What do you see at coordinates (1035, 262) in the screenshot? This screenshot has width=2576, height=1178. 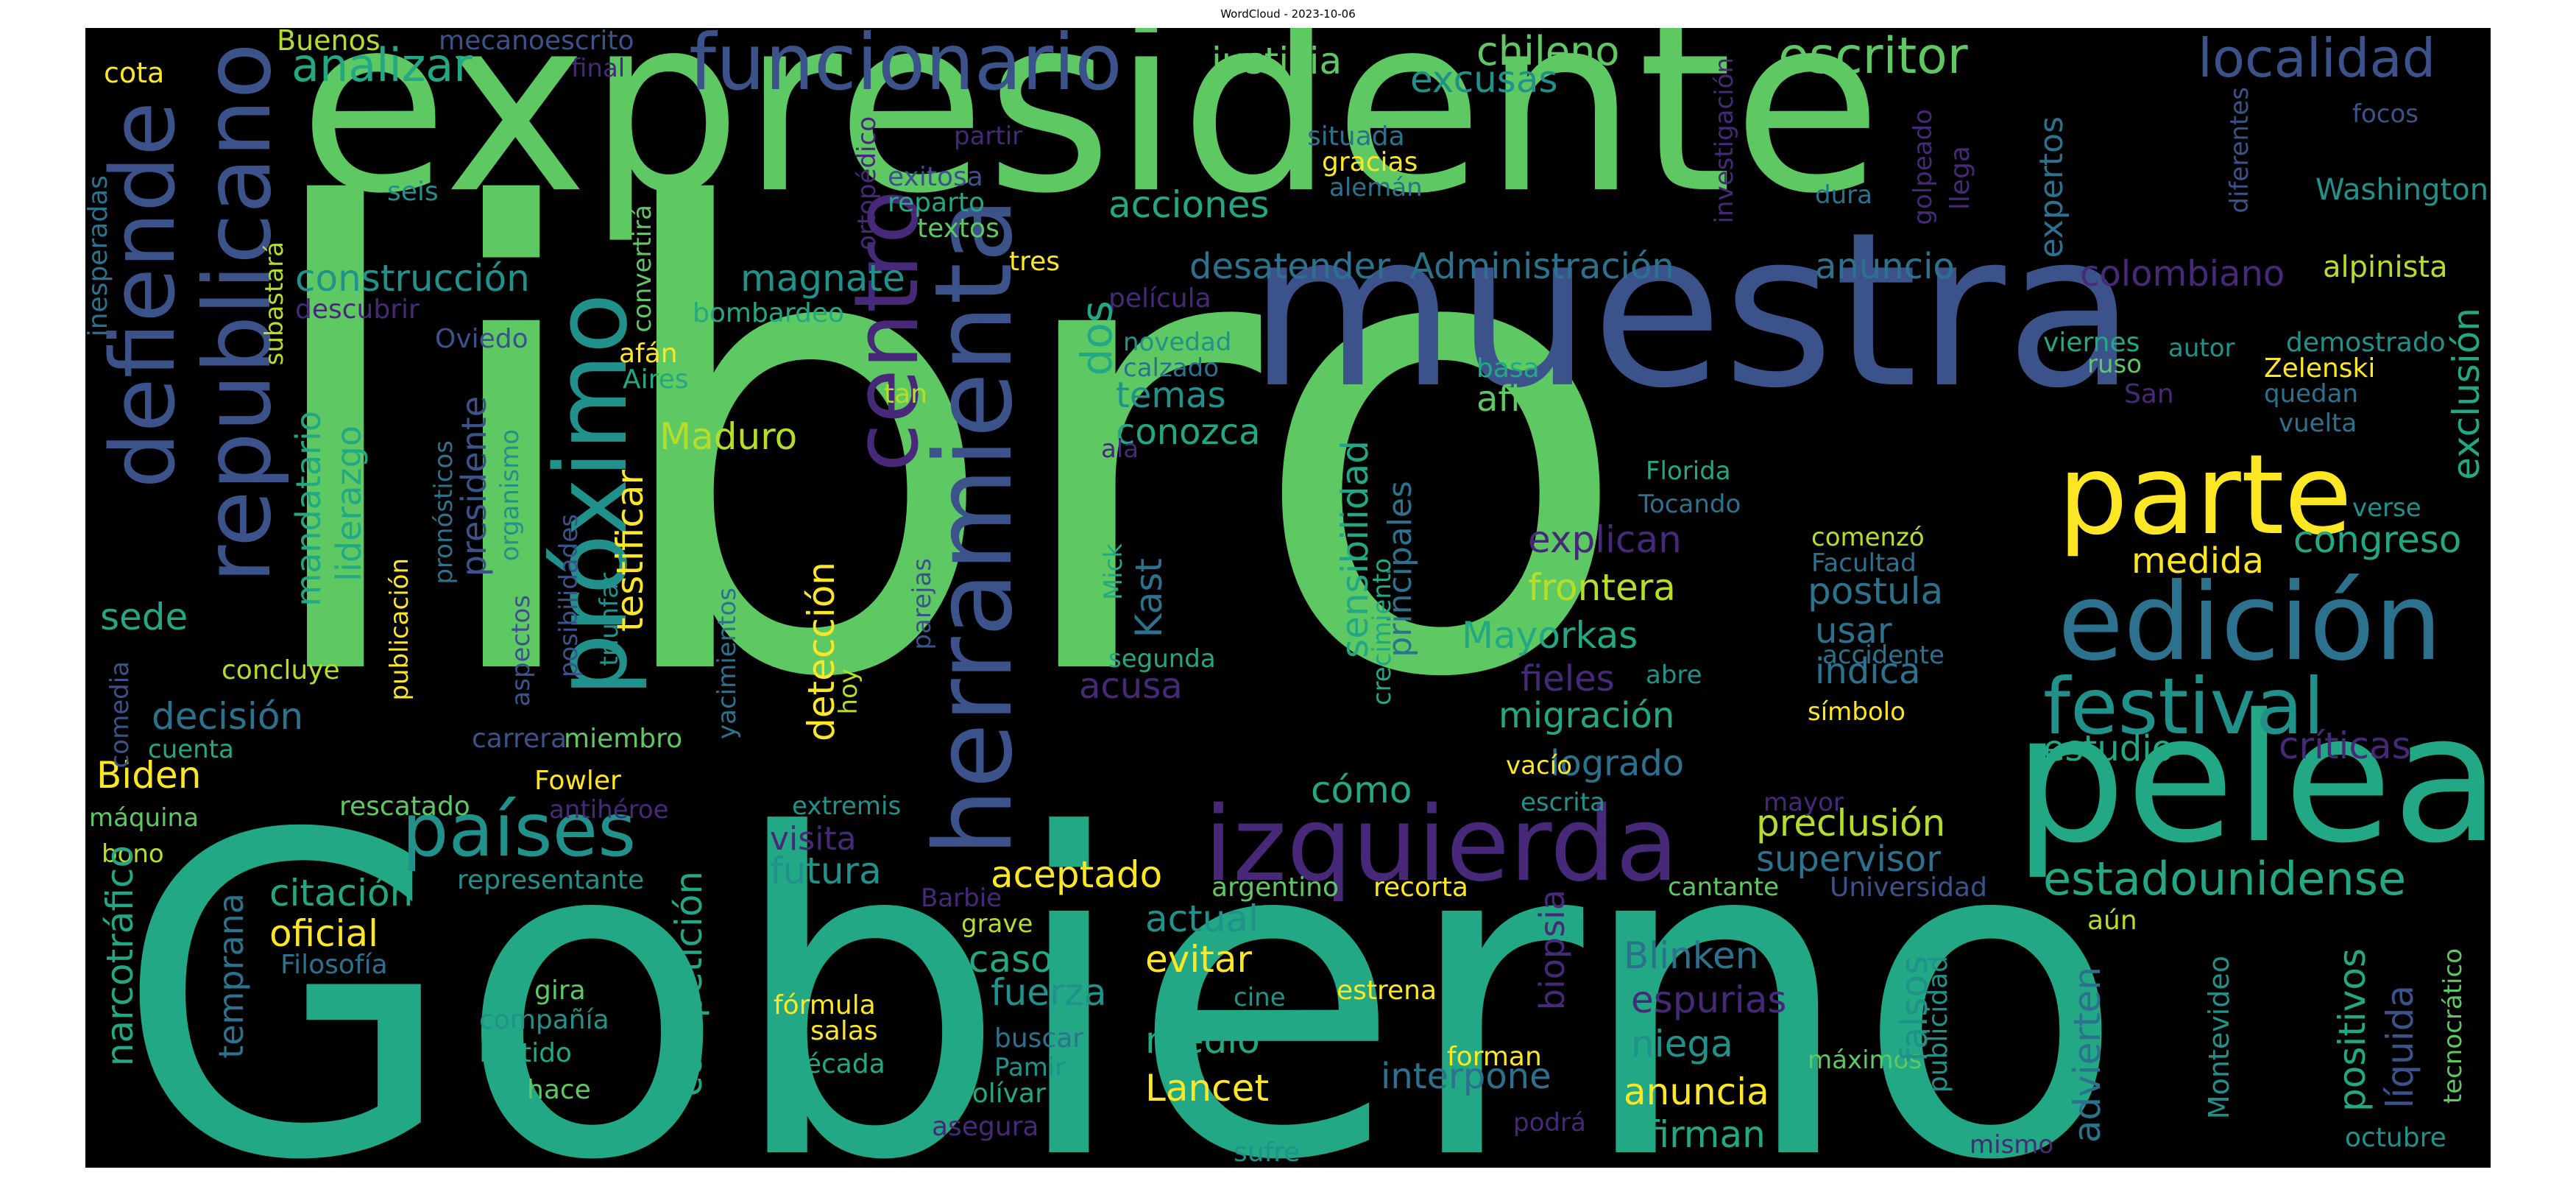 I see `word-tres: tres` at bounding box center [1035, 262].